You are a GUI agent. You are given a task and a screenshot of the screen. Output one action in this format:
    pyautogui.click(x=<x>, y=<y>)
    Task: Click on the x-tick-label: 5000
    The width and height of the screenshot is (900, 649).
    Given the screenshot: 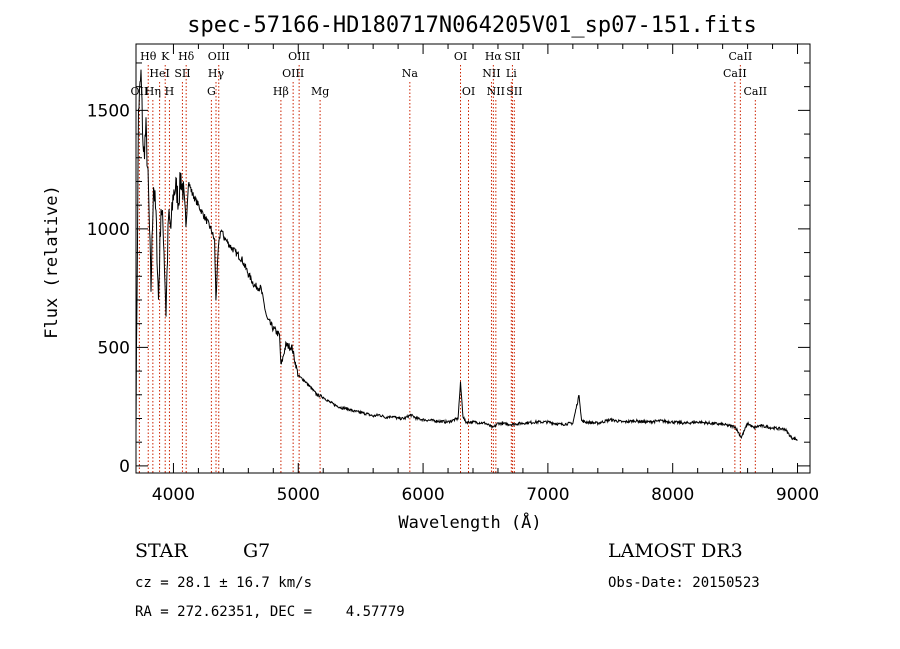 What is the action you would take?
    pyautogui.click(x=298, y=495)
    